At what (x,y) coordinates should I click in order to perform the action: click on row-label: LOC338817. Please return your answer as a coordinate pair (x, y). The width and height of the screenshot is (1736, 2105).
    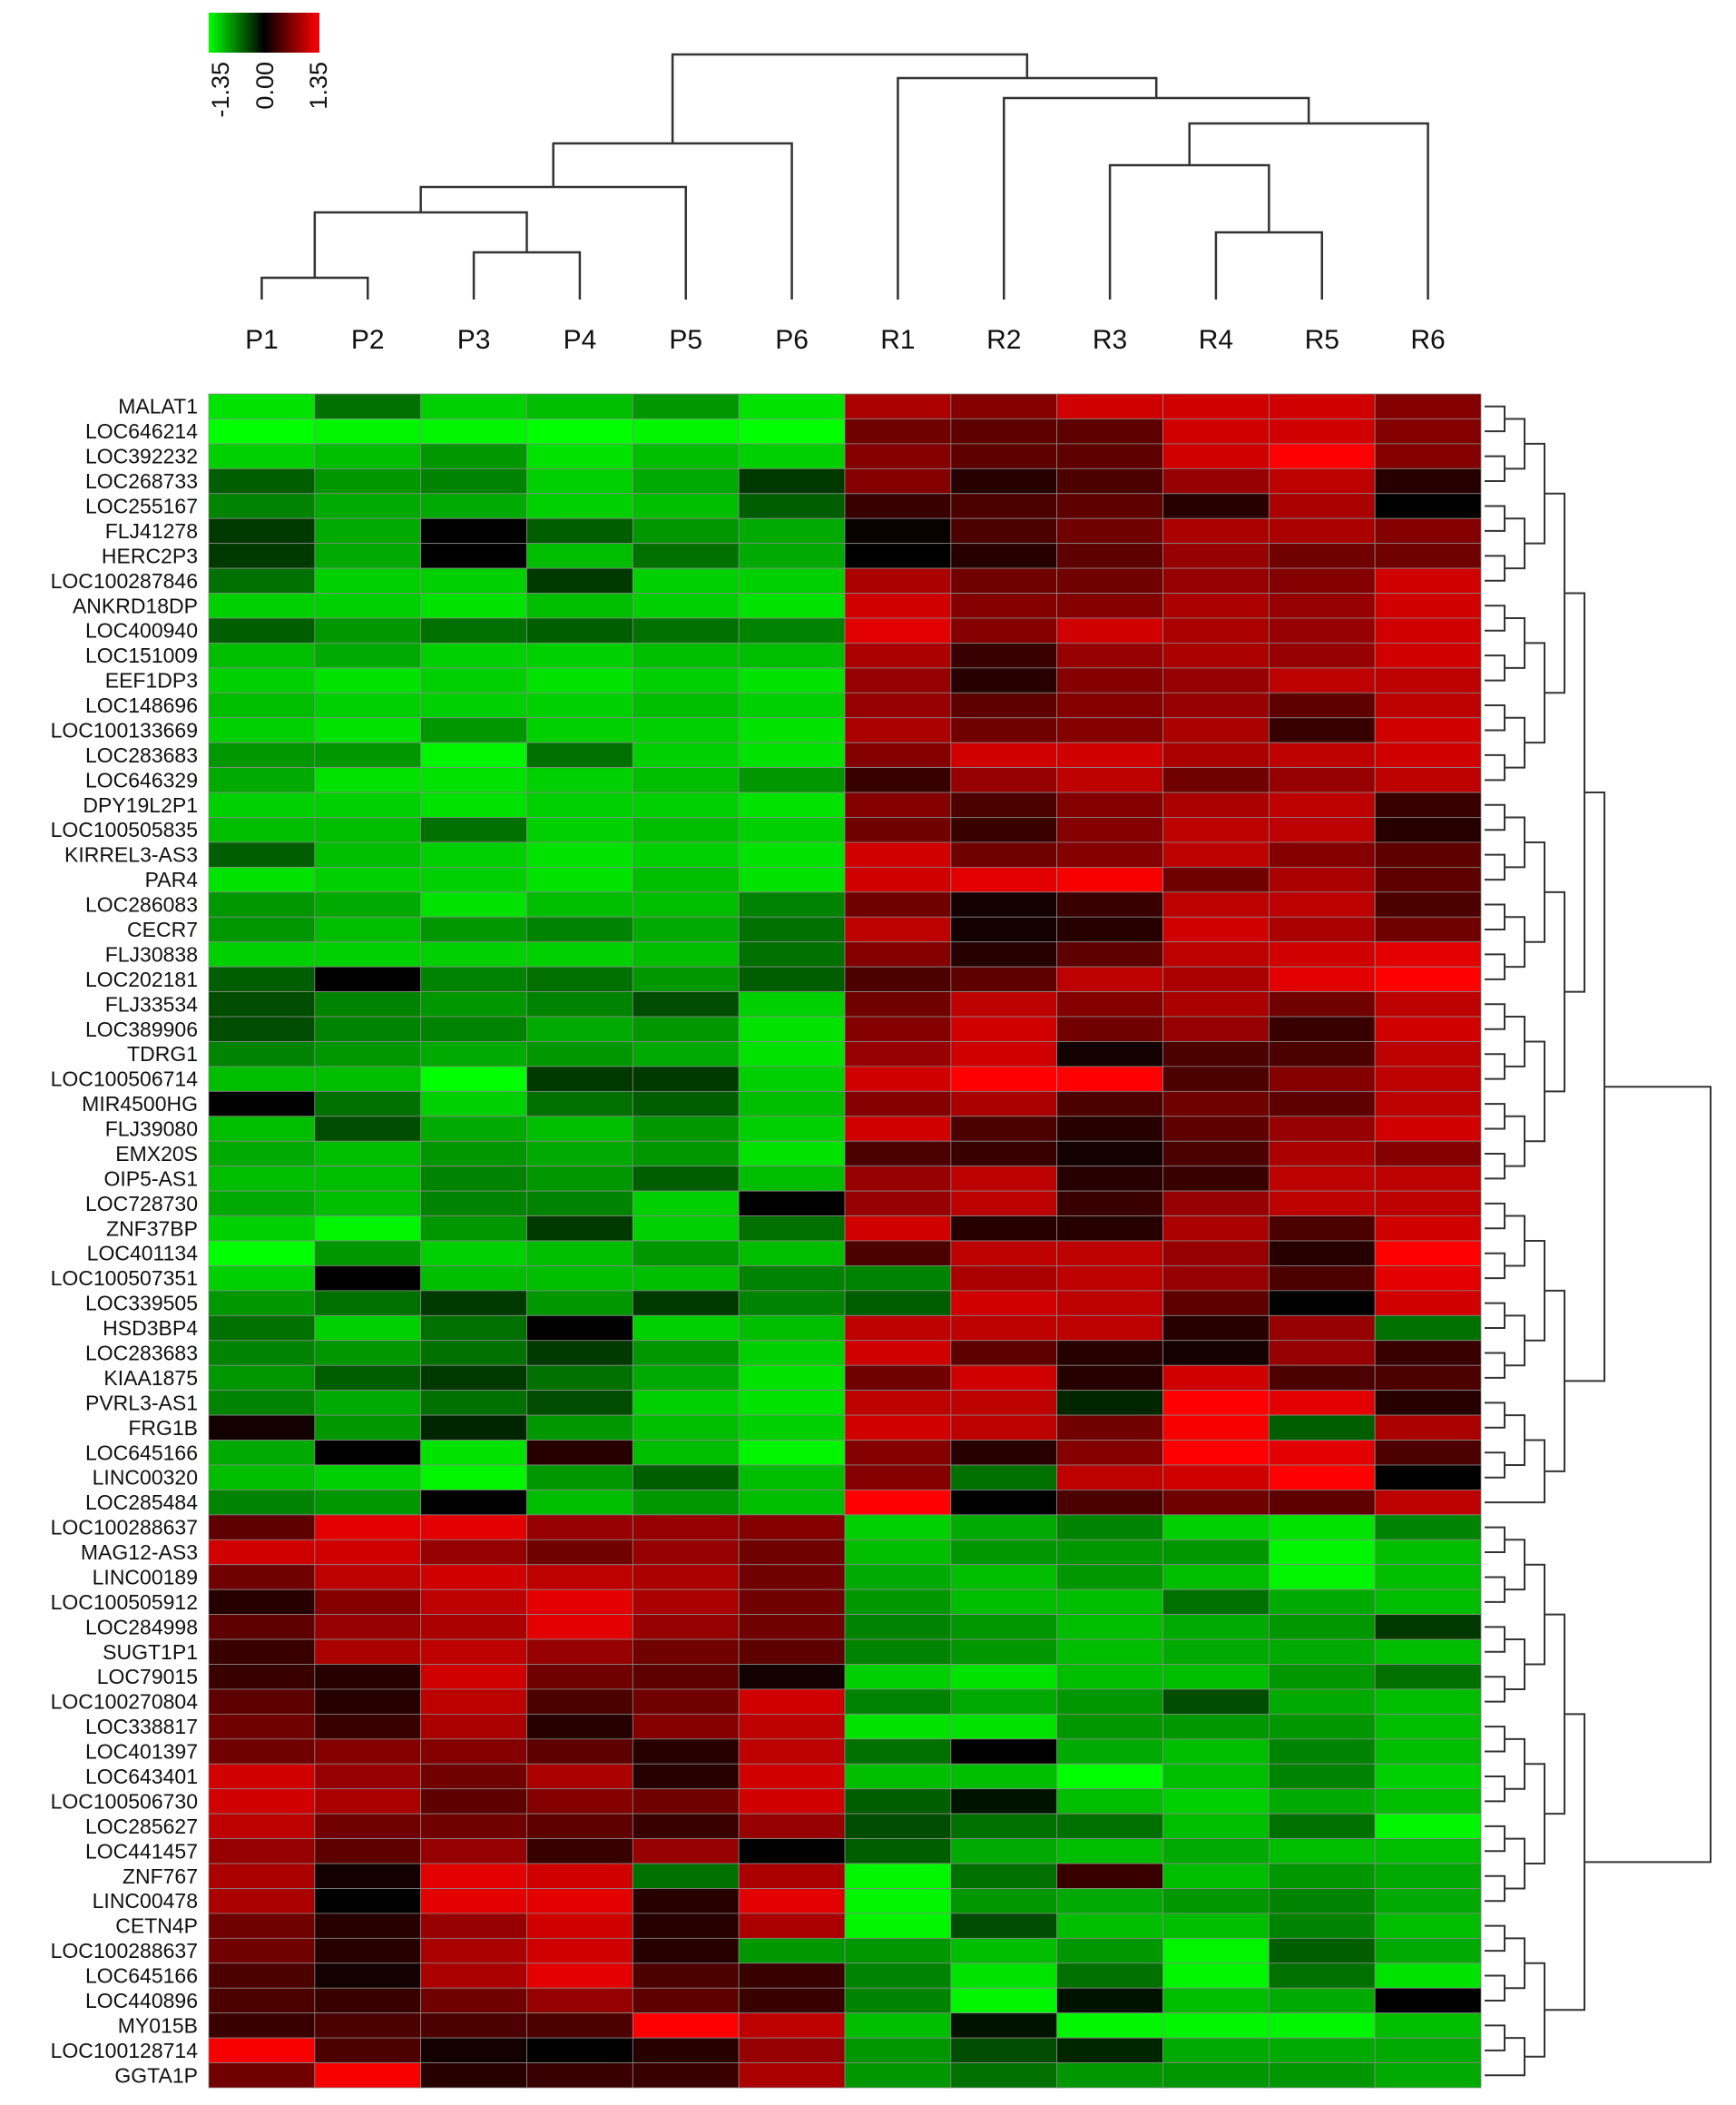
    Looking at the image, I should click on (141, 1726).